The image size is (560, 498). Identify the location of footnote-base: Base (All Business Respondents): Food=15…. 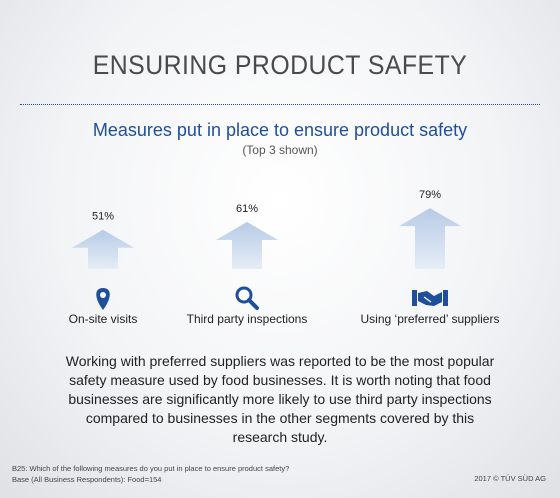
(87, 479).